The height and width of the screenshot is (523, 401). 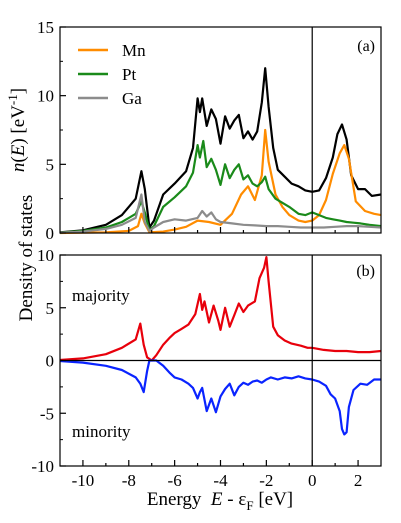 I want to click on annotation-majority: majority, so click(x=101, y=295).